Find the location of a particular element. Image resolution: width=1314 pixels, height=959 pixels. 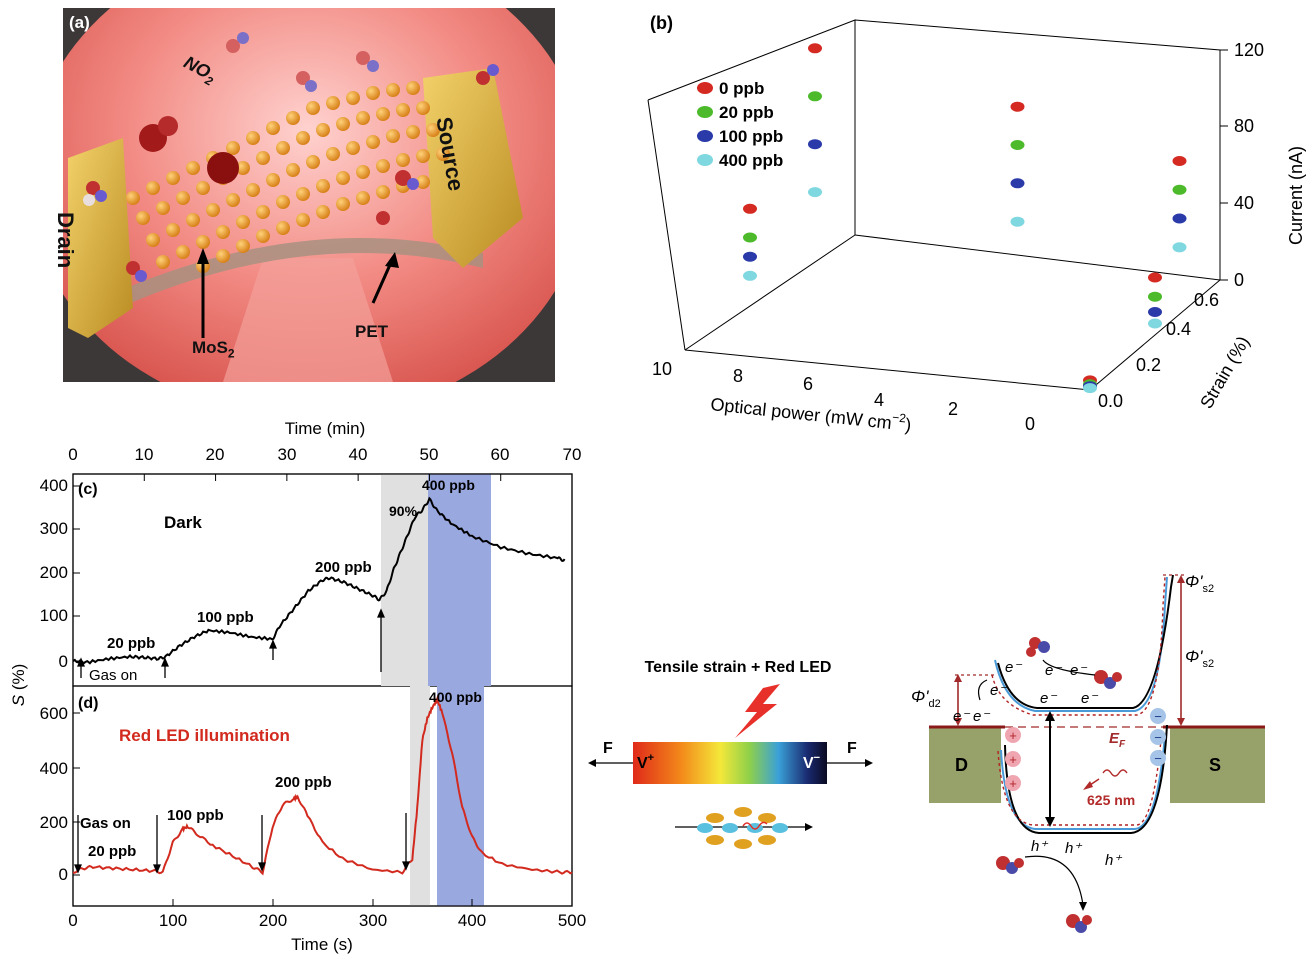

force-right-label: F is located at coordinates (852, 748).